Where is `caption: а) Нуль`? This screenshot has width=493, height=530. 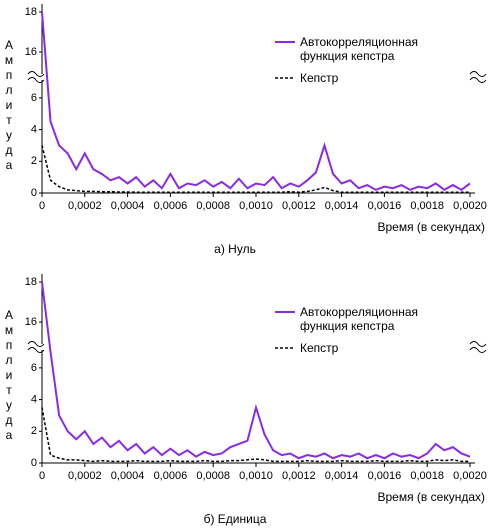
caption: а) Нуль is located at coordinates (235, 249).